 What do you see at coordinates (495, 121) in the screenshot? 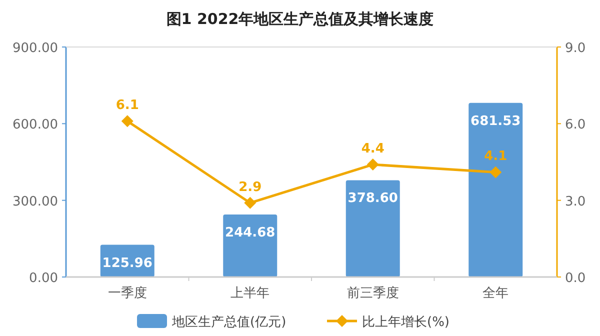
I see `data-label: 681.53` at bounding box center [495, 121].